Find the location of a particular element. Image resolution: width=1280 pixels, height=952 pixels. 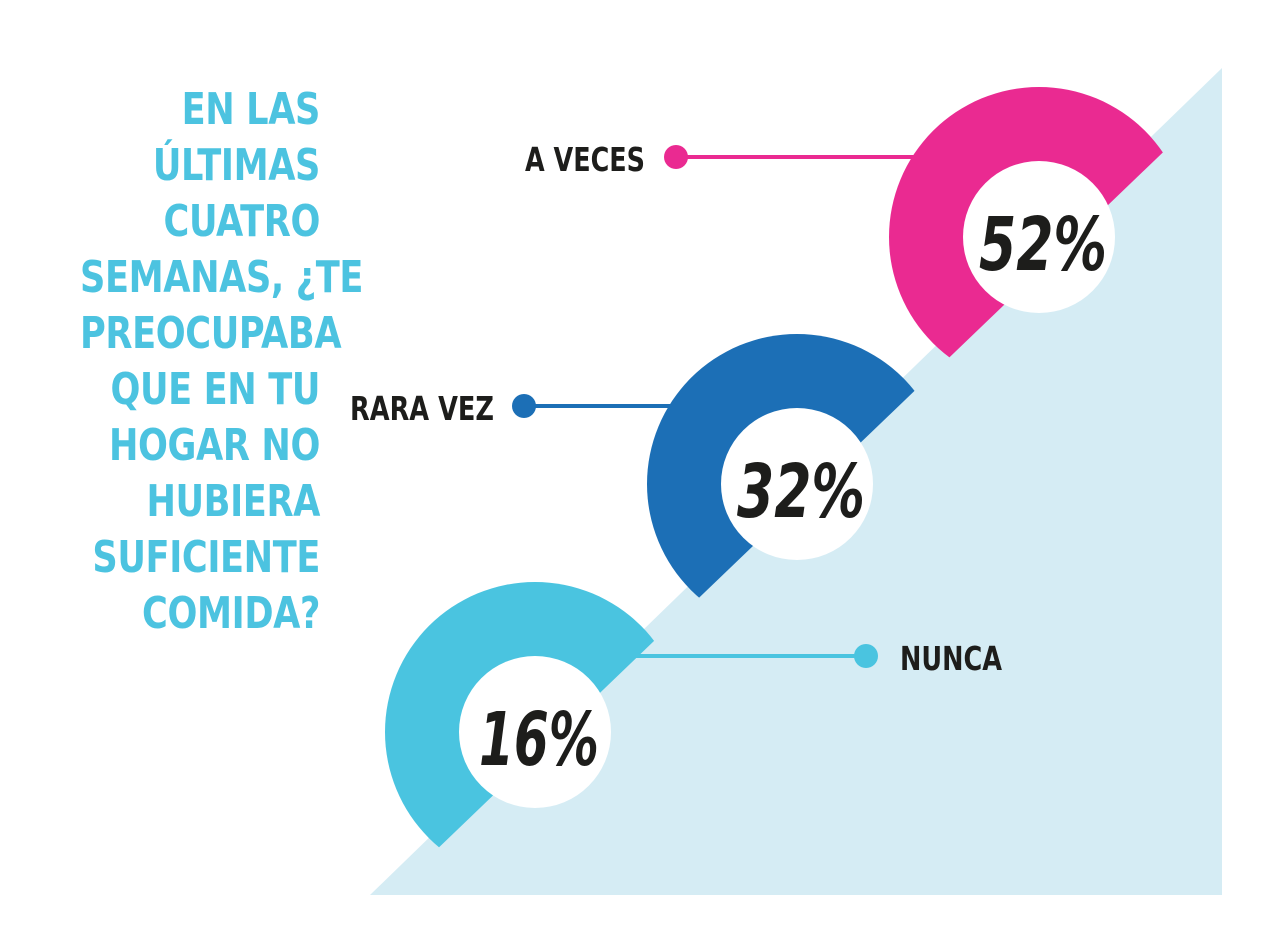

question-line: COMIDA? is located at coordinates (231, 613).